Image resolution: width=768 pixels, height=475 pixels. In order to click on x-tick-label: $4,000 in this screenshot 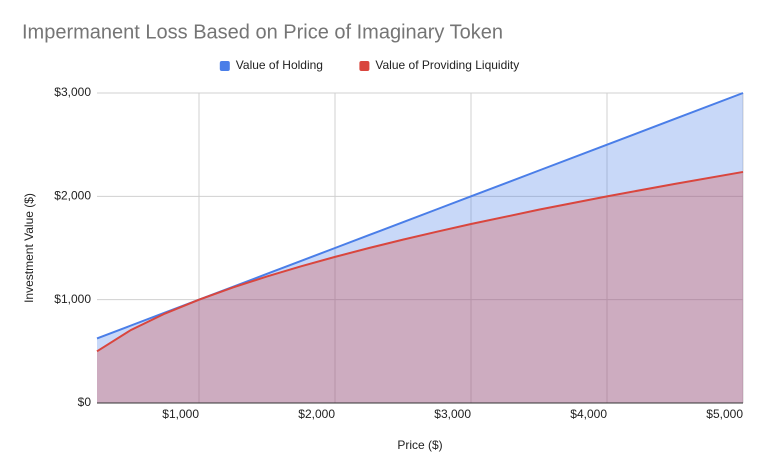, I will do `click(588, 414)`.